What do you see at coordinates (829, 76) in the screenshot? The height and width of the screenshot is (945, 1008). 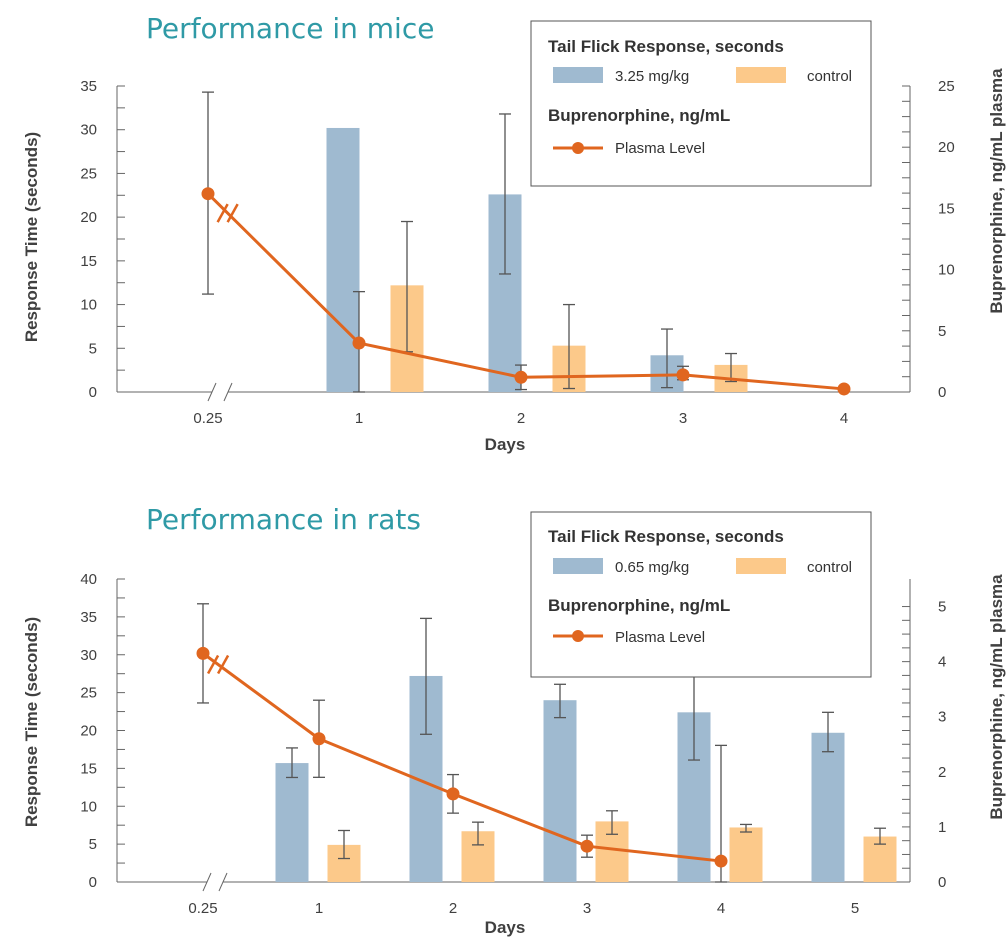 I see `mice-legend-label-control: control` at bounding box center [829, 76].